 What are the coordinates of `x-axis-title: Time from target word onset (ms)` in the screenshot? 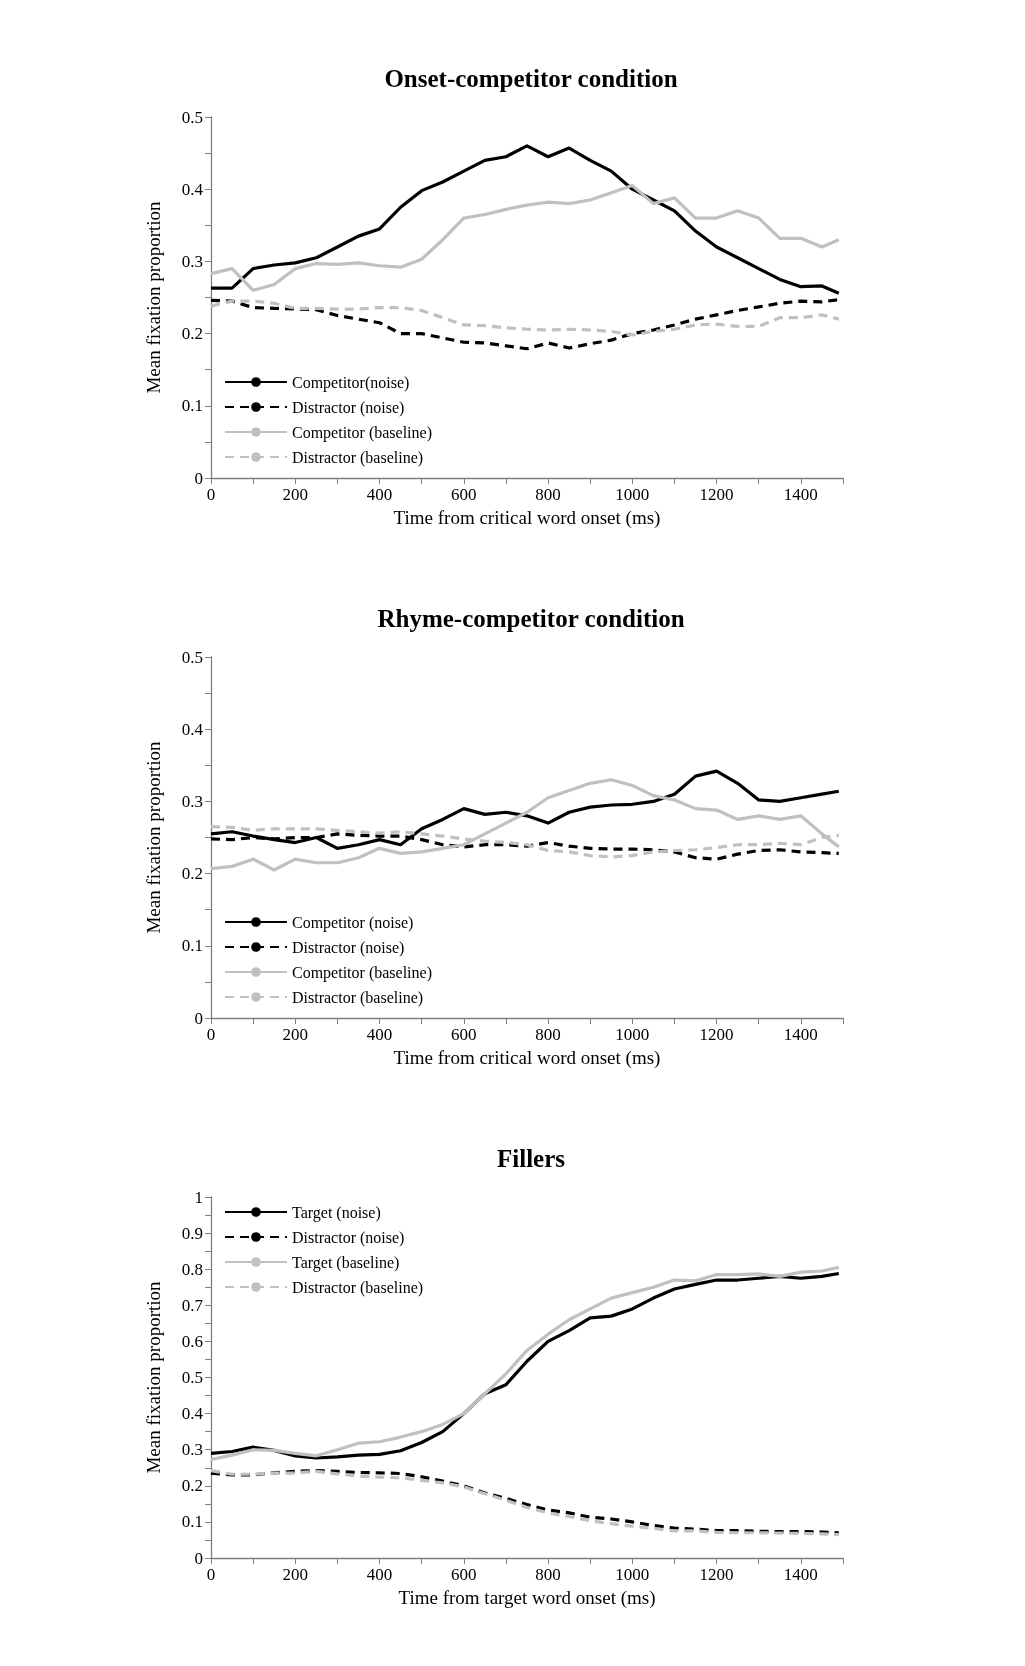 It's located at (527, 1598).